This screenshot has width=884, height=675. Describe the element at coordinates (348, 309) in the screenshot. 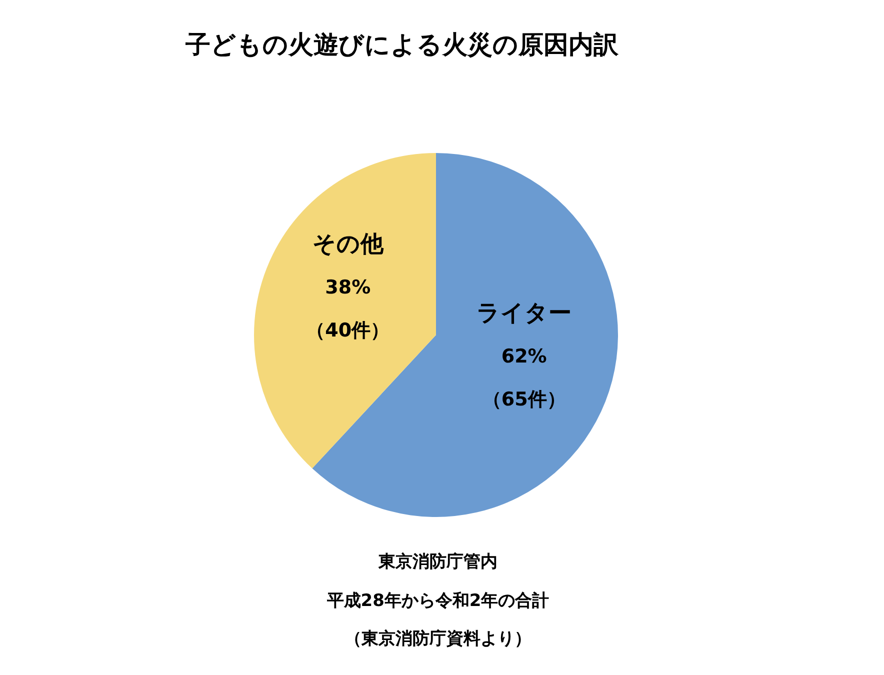

I see `data-label: 38% （40件）` at that location.